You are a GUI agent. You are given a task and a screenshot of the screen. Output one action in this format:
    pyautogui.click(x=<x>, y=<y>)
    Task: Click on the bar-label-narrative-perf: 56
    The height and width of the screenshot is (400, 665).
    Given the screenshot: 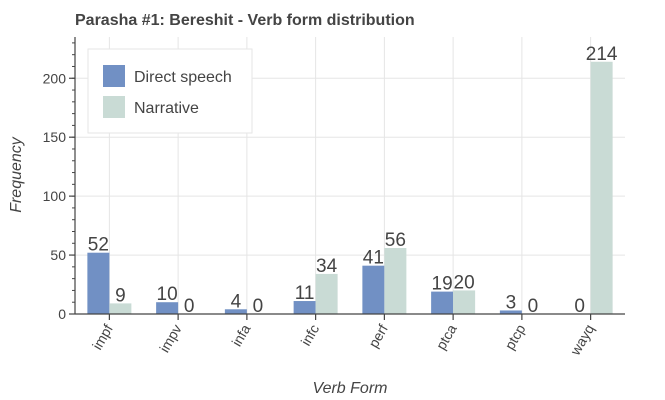 What is the action you would take?
    pyautogui.click(x=395, y=240)
    